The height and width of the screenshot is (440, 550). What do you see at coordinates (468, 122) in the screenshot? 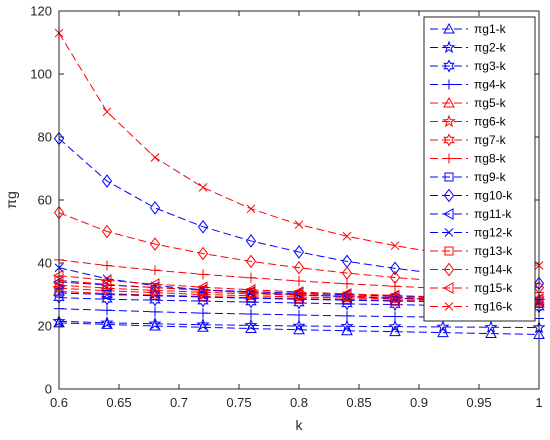
I see `legend-item: πg6-k` at bounding box center [468, 122].